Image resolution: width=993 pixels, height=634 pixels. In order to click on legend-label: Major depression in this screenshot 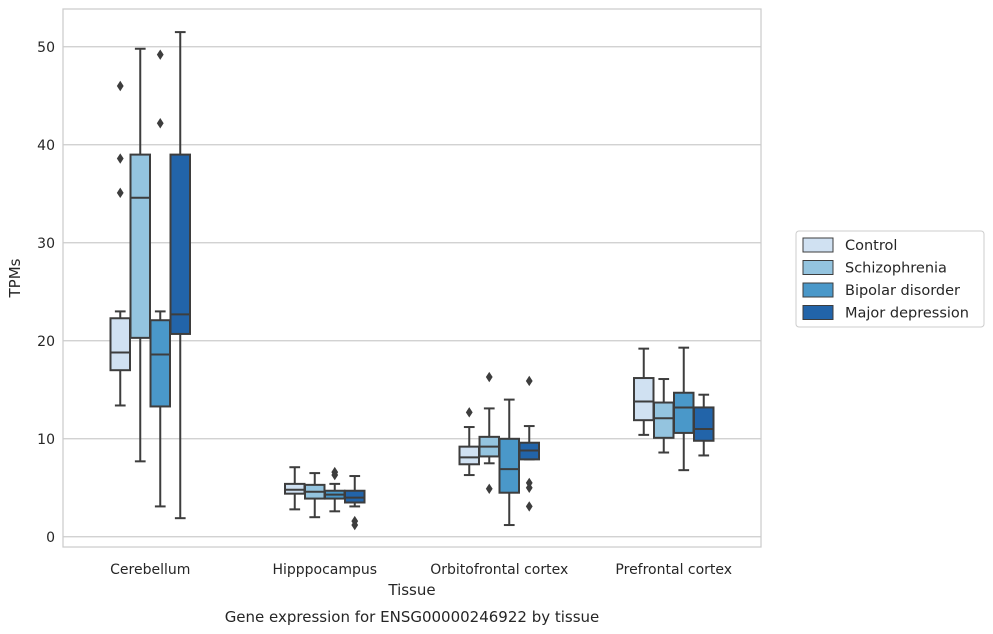, I will do `click(907, 314)`.